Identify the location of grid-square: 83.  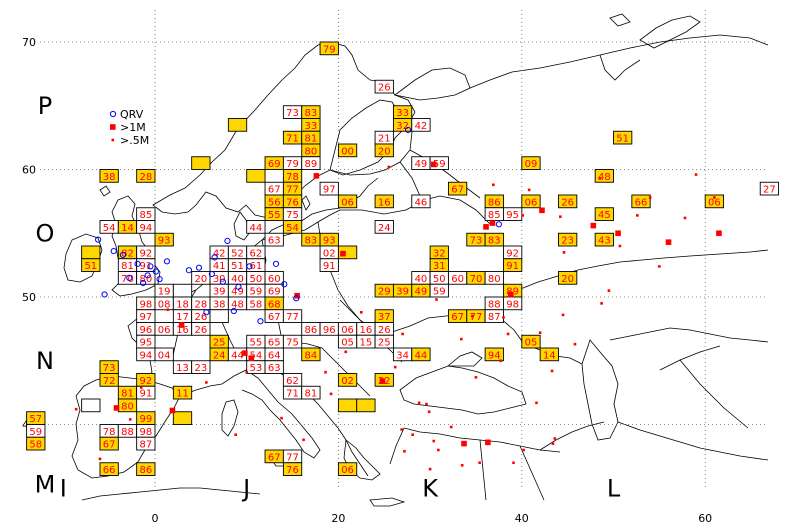
(494, 239).